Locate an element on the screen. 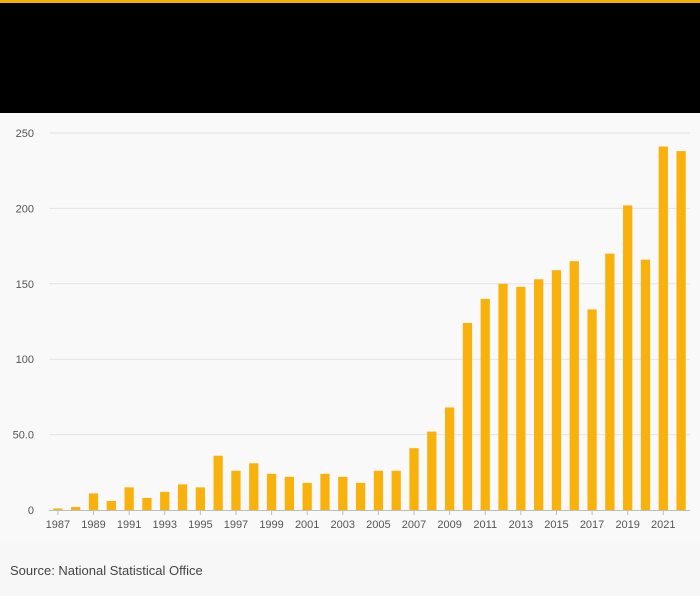  bar-2020 is located at coordinates (645, 384).